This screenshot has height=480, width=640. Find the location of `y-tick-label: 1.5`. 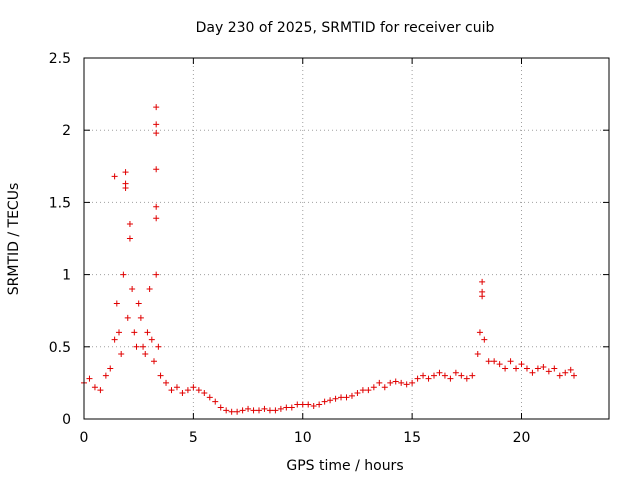

y-tick-label: 1.5 is located at coordinates (60, 203).